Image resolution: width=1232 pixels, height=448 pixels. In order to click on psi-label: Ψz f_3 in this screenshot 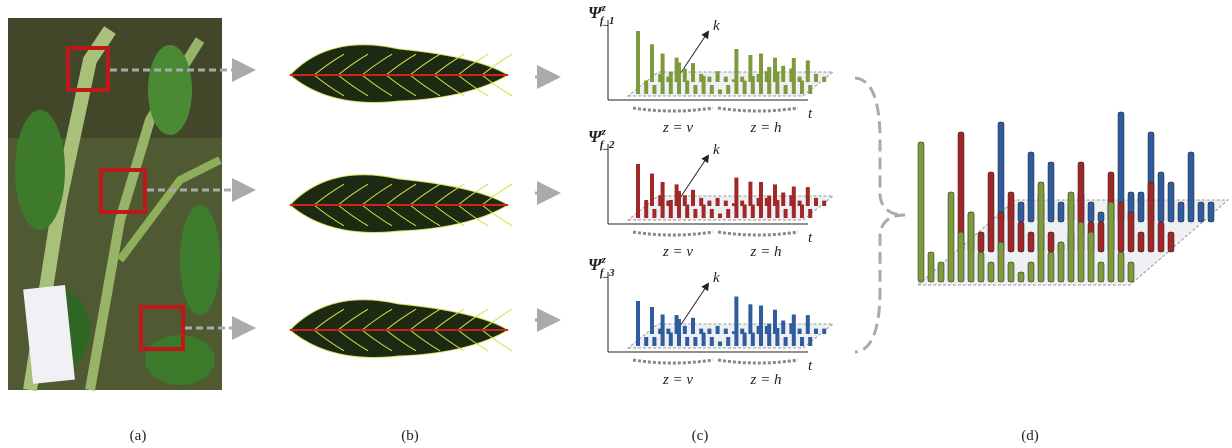, I will do `click(601, 266)`.